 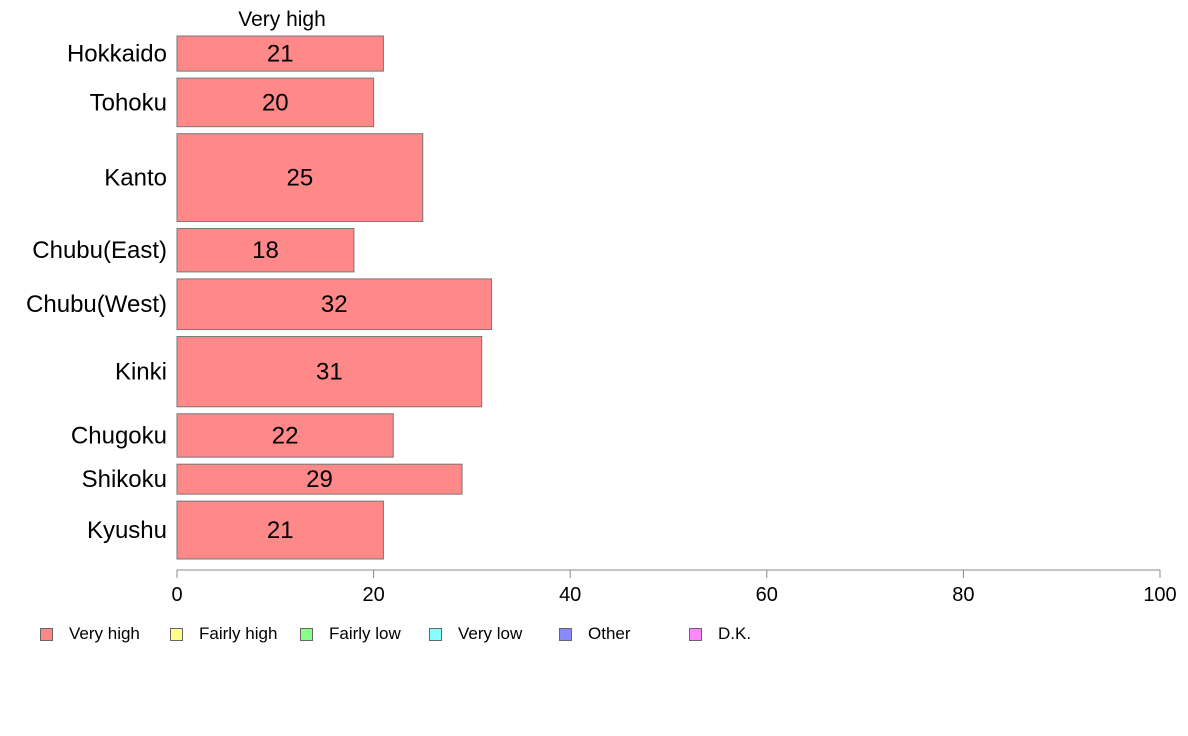 What do you see at coordinates (119, 435) in the screenshot?
I see `category-label: Chugoku` at bounding box center [119, 435].